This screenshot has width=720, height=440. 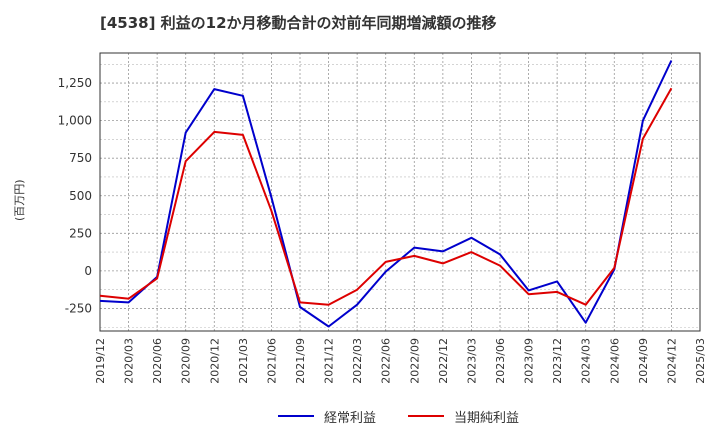 What do you see at coordinates (271, 361) in the screenshot?
I see `x-tick-label: 2021/06` at bounding box center [271, 361].